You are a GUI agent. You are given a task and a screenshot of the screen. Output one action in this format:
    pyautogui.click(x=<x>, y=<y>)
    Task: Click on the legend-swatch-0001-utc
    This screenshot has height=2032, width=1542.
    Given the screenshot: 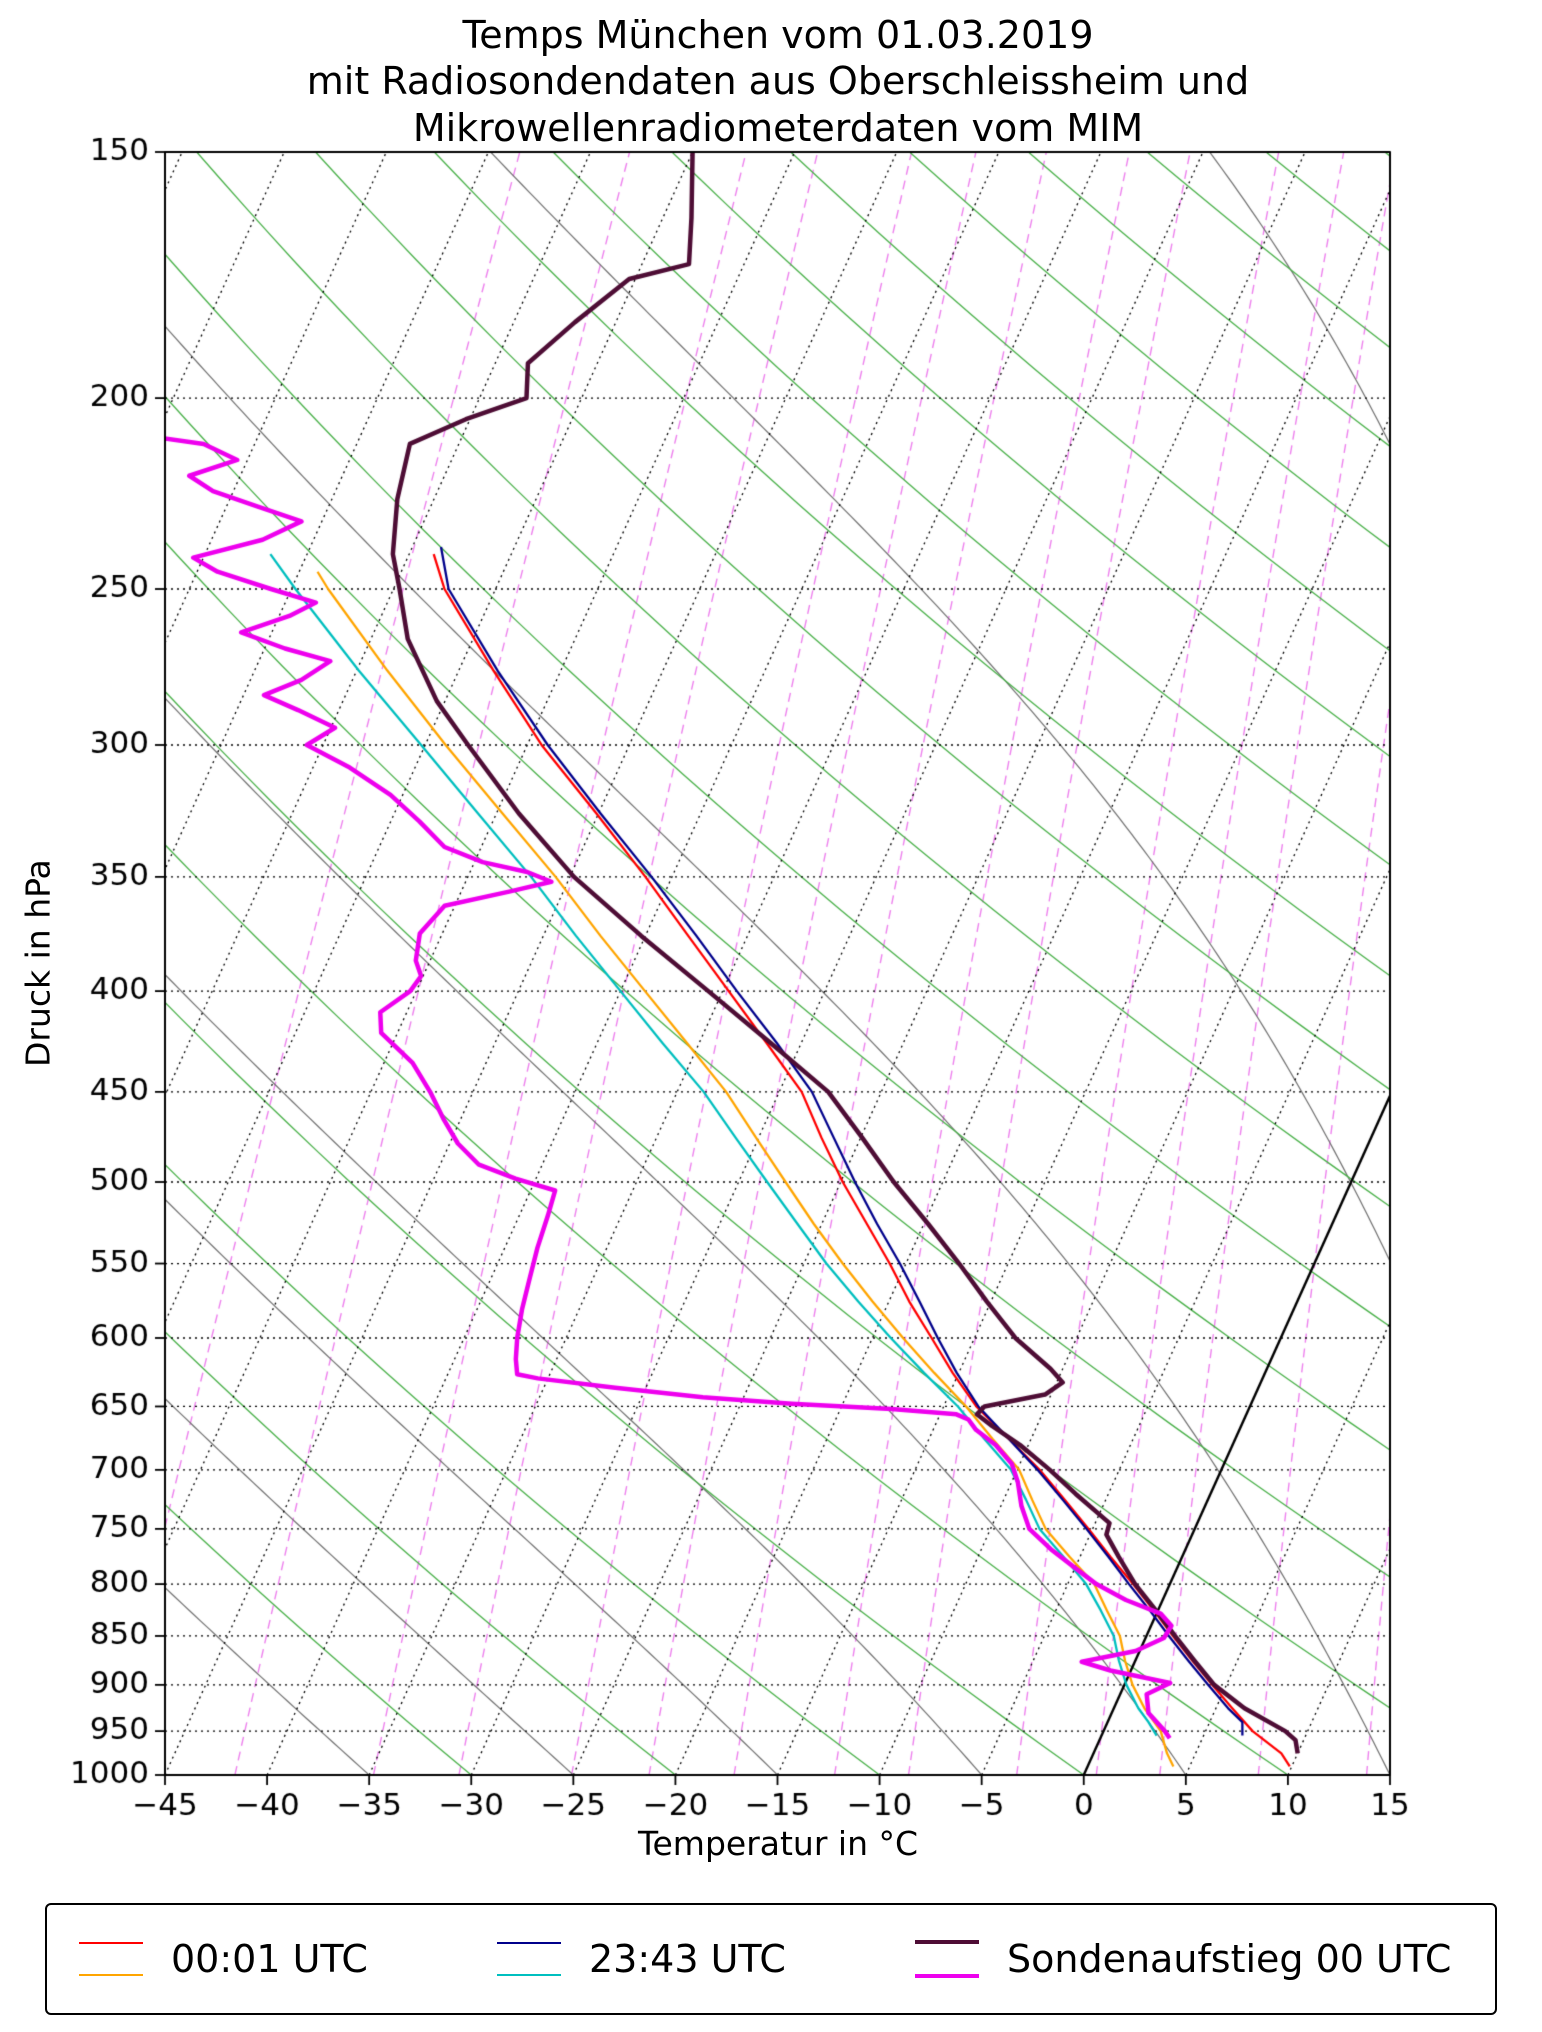 What is the action you would take?
    pyautogui.click(x=111, y=1959)
    